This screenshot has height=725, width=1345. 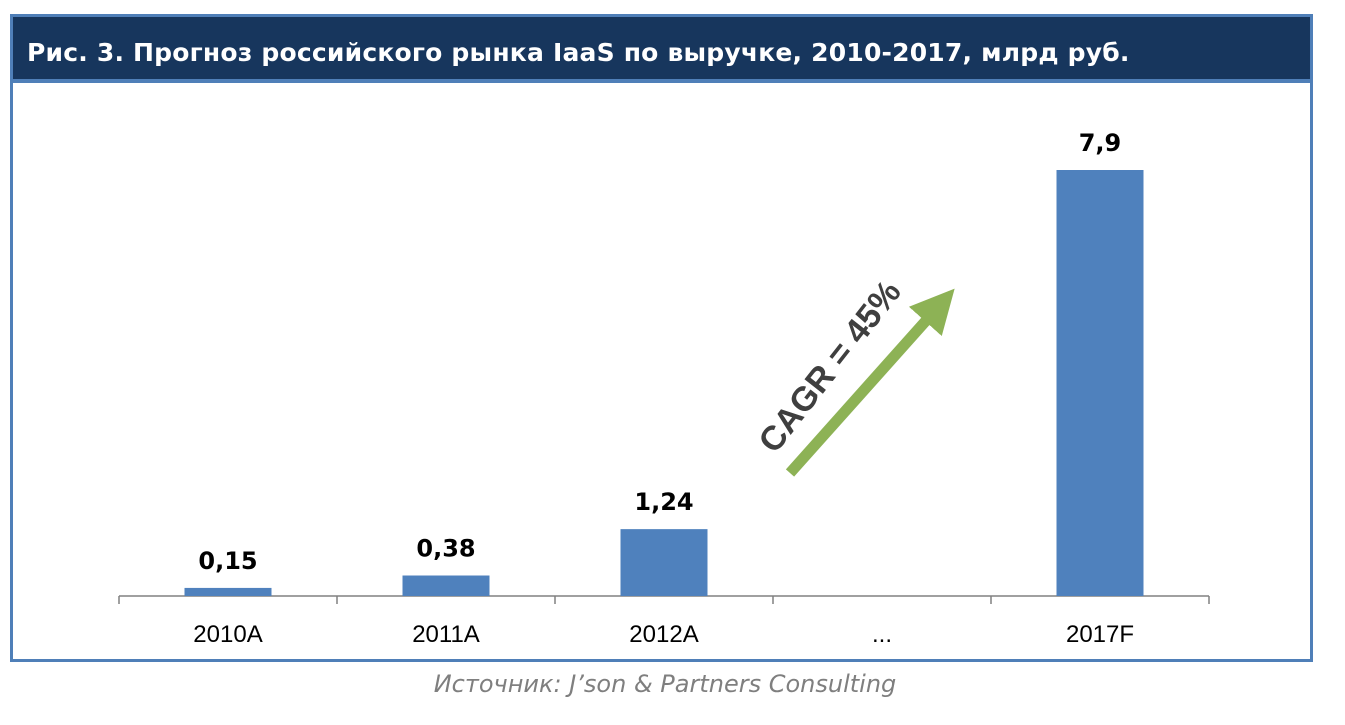 I want to click on data-label: 0,38, so click(x=445, y=549).